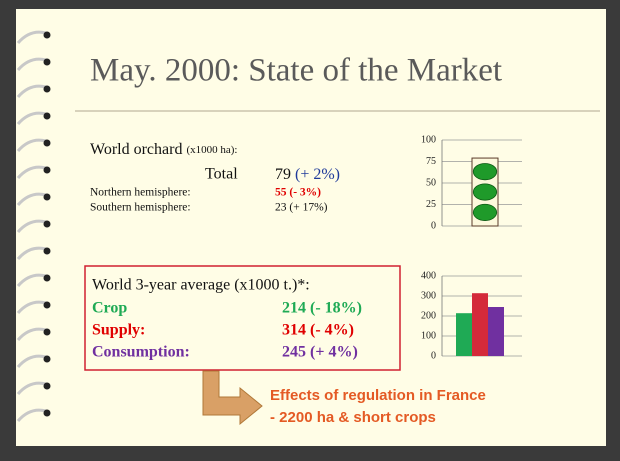  I want to click on total-row: 79 (+ 2%), so click(307, 174).